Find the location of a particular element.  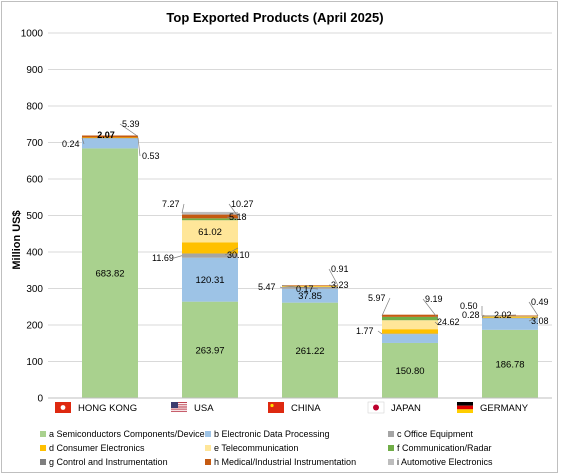

y-tick-label: 1000 is located at coordinates (32, 34).